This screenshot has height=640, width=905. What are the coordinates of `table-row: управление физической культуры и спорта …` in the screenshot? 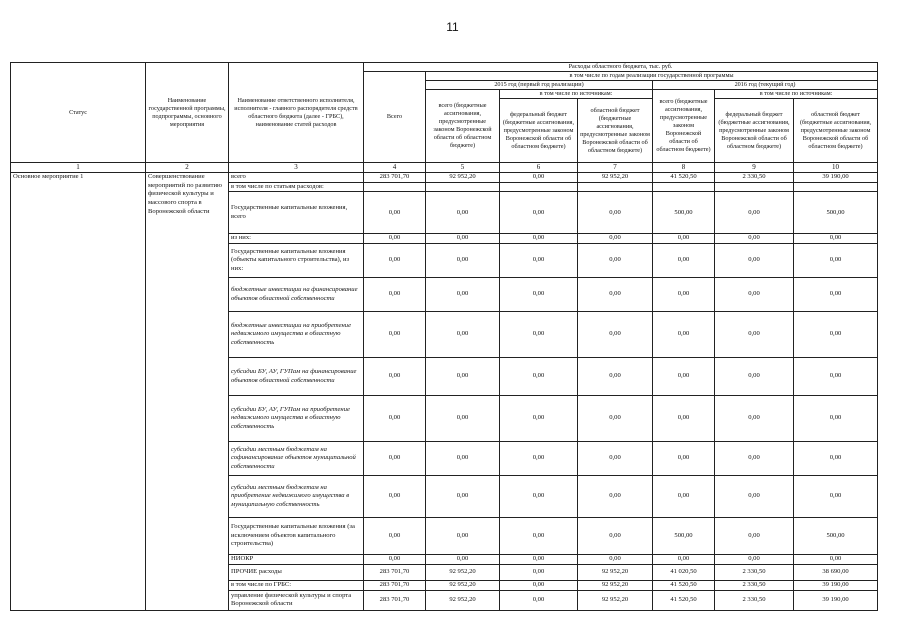 It's located at (445, 600).